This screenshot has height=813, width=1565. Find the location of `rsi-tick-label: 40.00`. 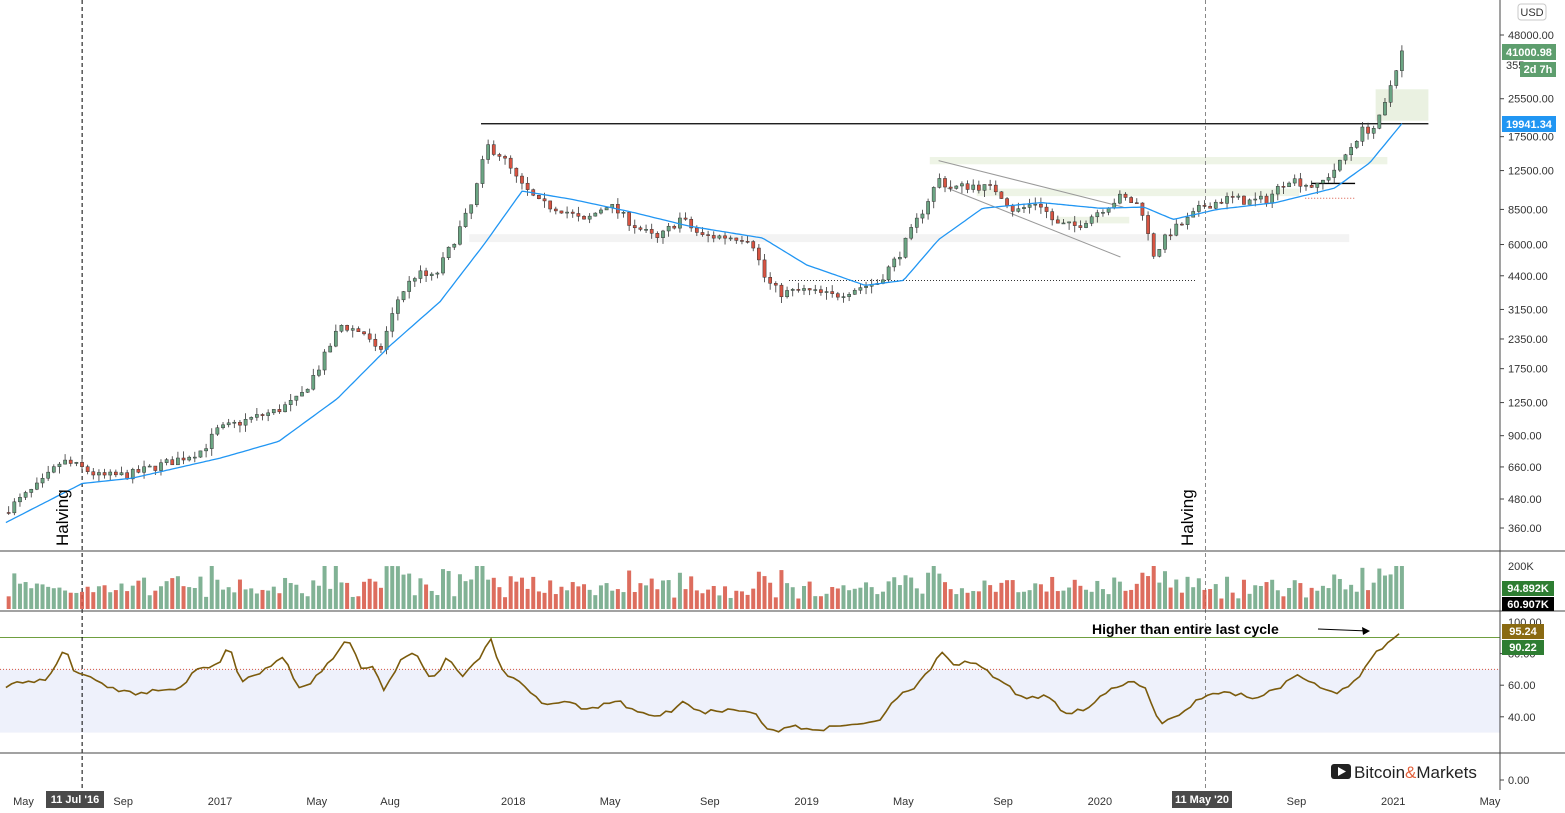

rsi-tick-label: 40.00 is located at coordinates (1522, 718).